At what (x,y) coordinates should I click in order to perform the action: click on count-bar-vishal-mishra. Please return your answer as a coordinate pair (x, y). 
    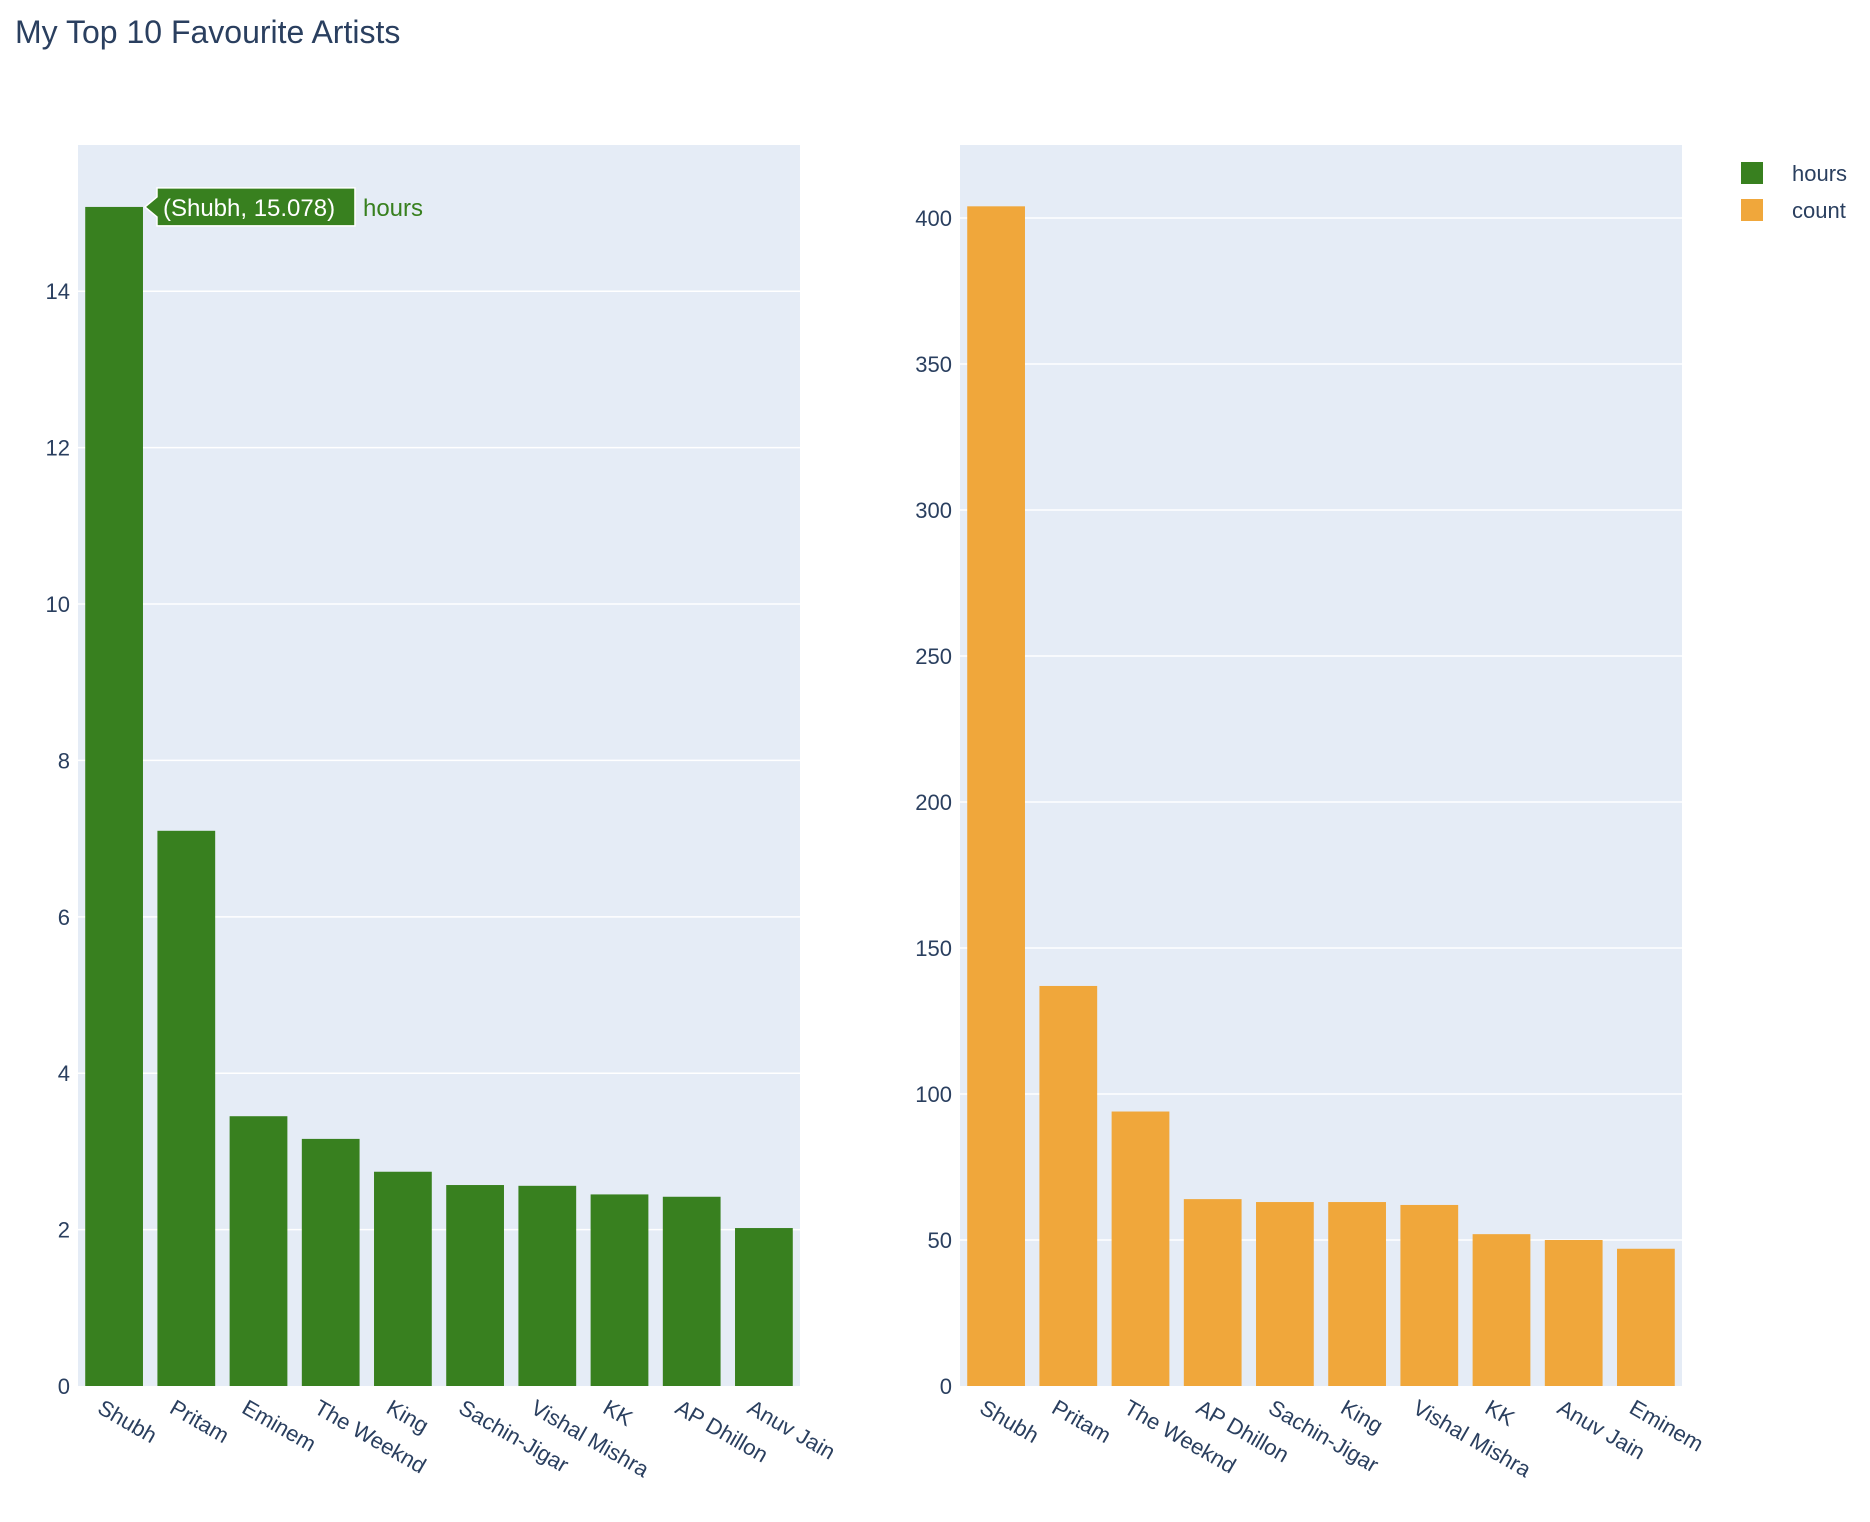
    Looking at the image, I should click on (1429, 1295).